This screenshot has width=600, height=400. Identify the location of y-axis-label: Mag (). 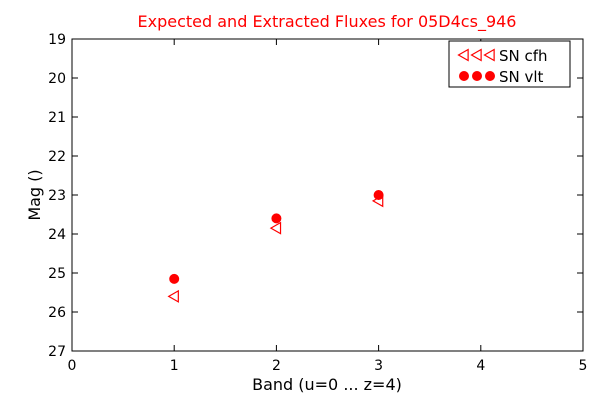
(34, 194).